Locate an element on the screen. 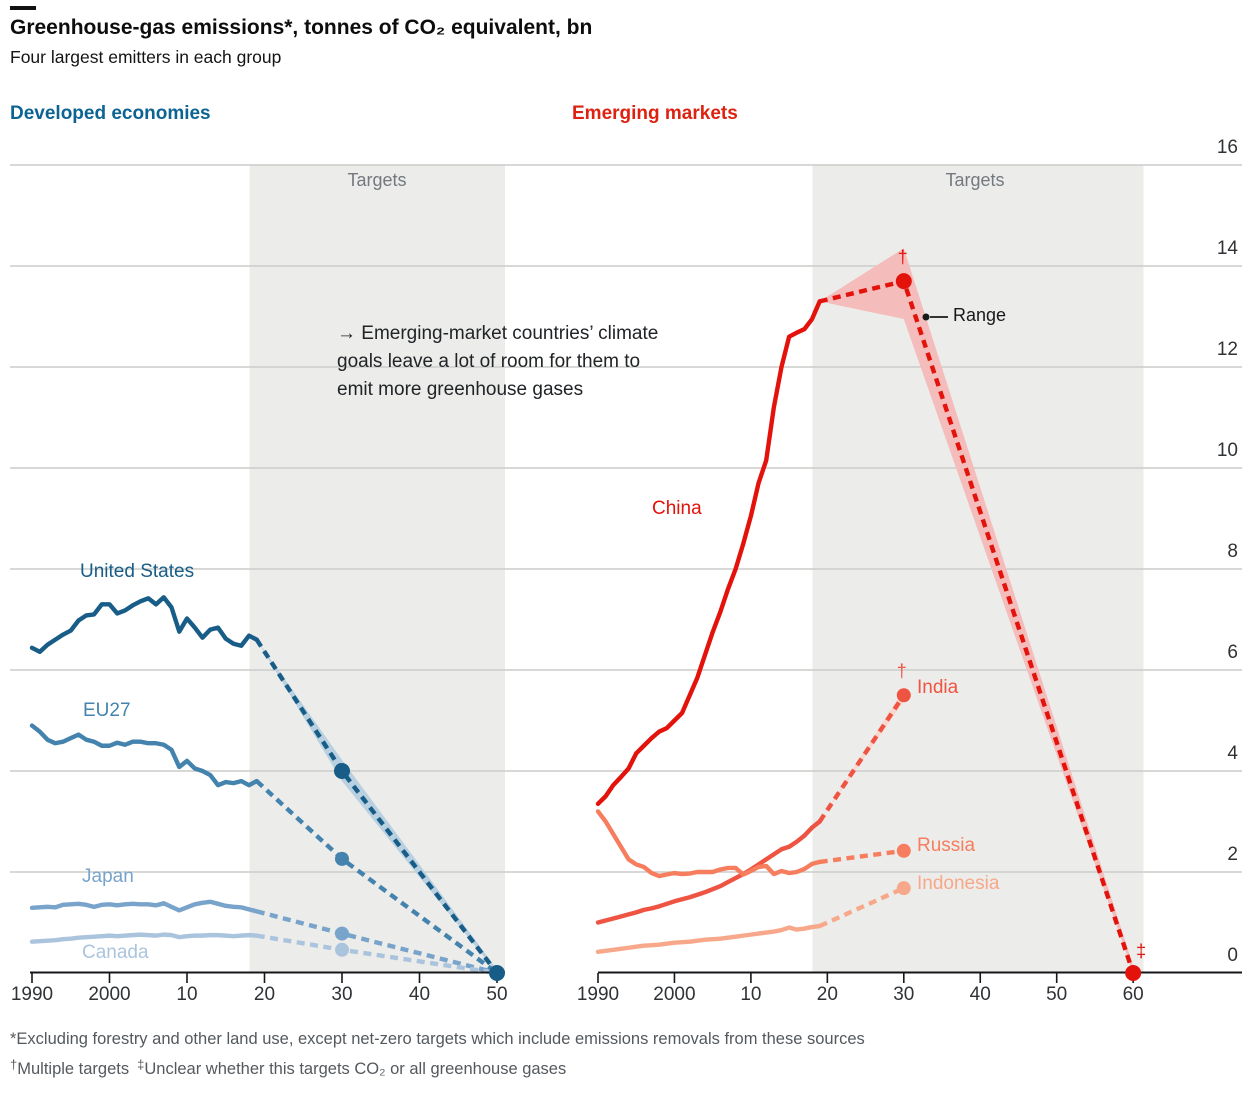  dagger-footnote-icon: † is located at coordinates (14, 1064).